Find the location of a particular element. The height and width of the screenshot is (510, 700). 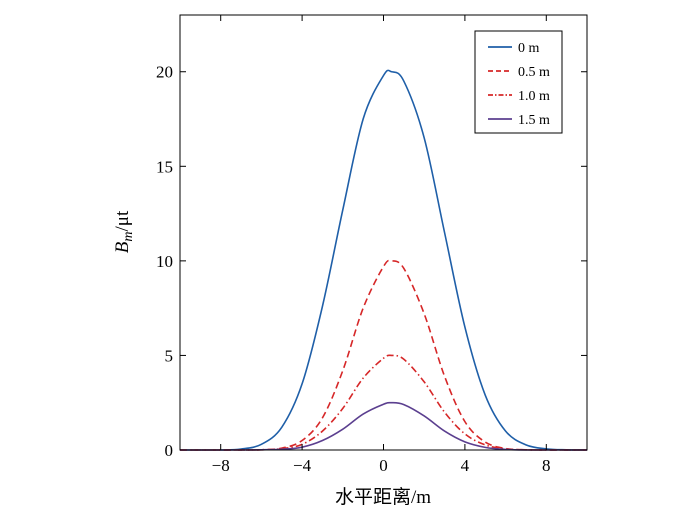

y-tick-label: 5 is located at coordinates (169, 355).